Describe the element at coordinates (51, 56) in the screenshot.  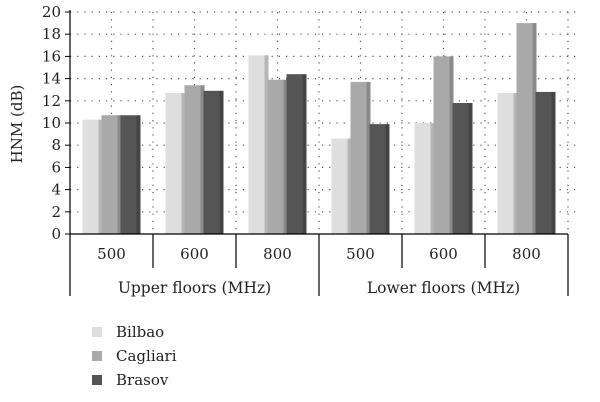
I see `y-tick-label: 16` at that location.